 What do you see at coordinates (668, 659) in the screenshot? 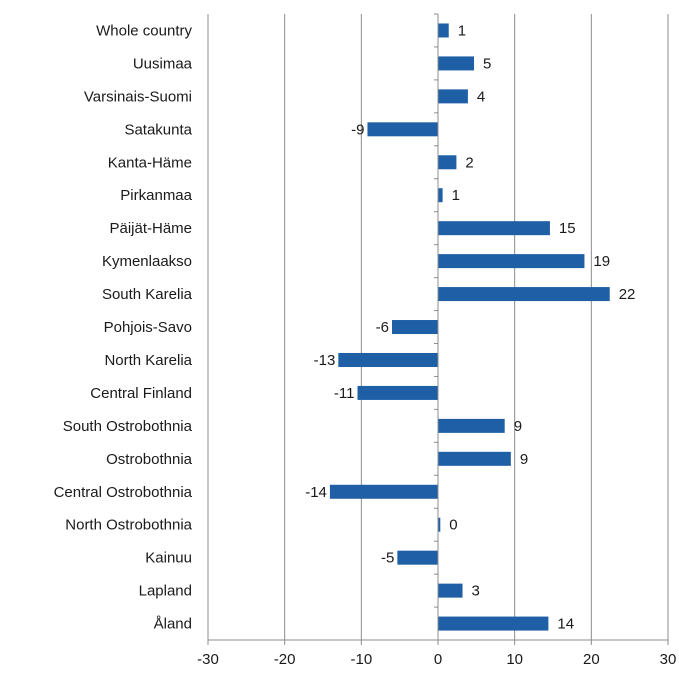
I see `x-tick-label: 30` at bounding box center [668, 659].